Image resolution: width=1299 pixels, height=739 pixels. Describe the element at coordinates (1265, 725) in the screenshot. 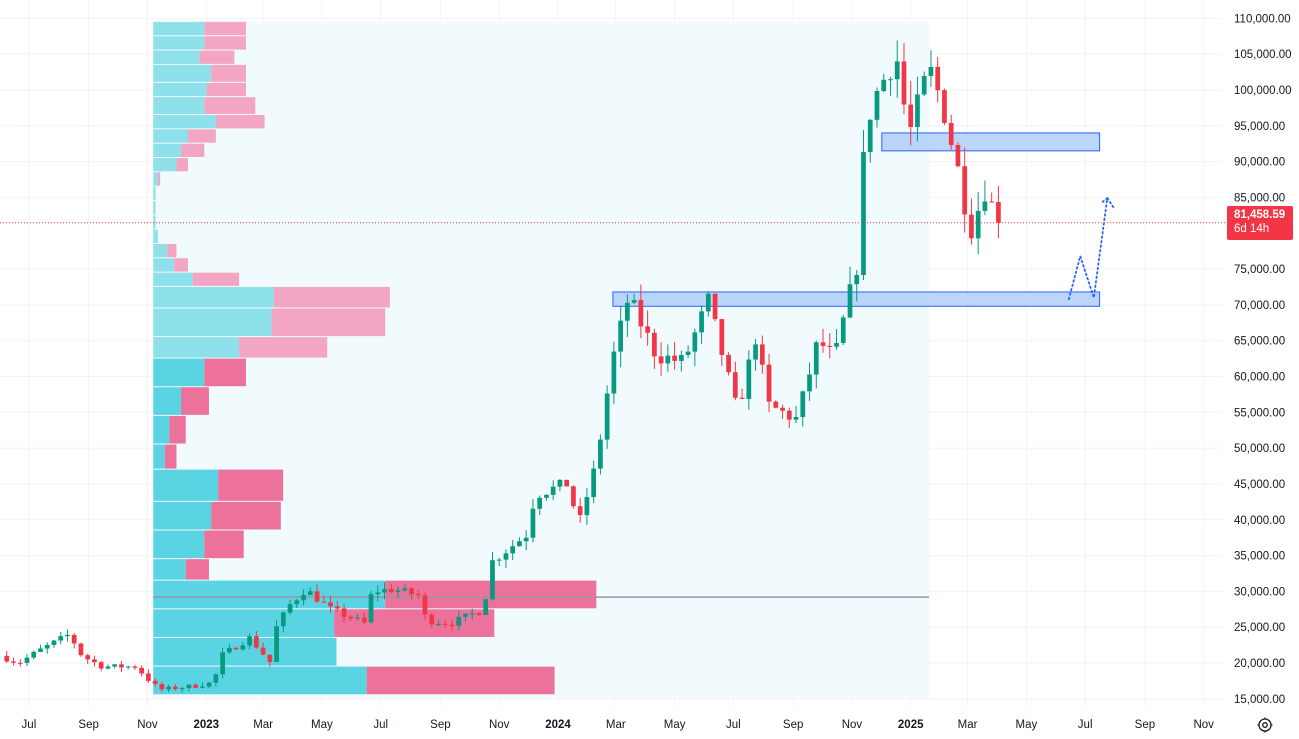

I see `settings-gear-icon` at that location.